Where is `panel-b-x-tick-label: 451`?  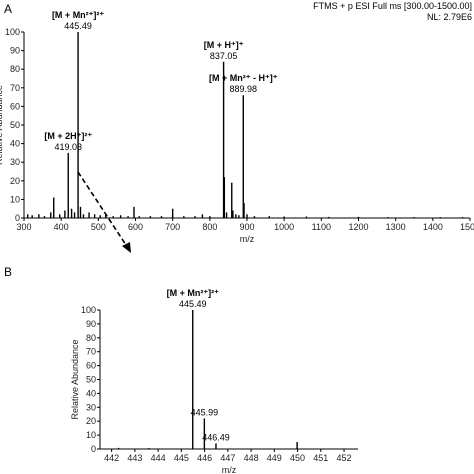 panel-b-x-tick-label: 451 is located at coordinates (320, 458).